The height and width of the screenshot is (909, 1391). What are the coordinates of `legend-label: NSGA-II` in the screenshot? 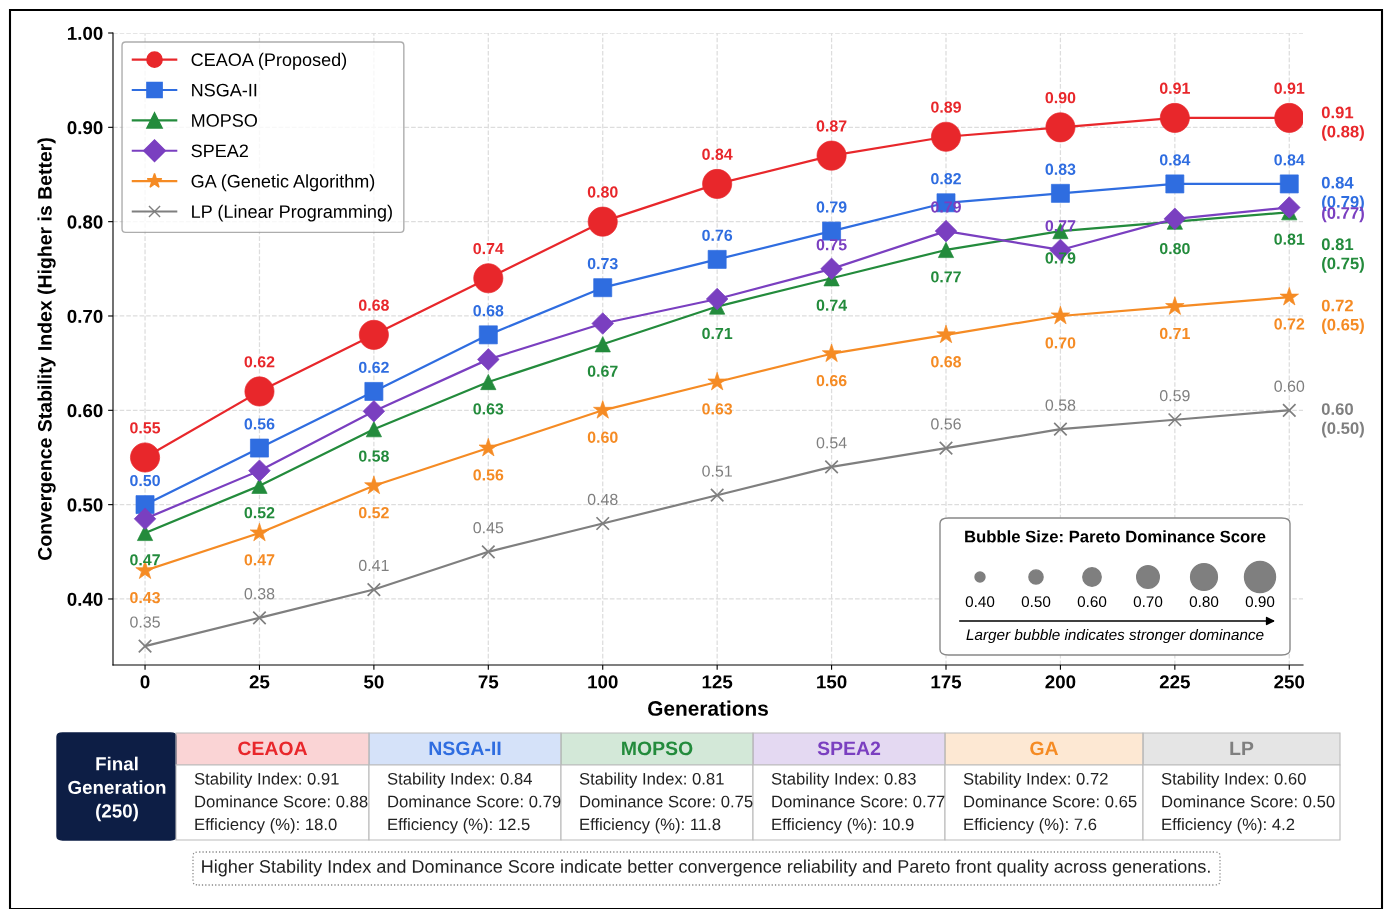 It's located at (224, 90).